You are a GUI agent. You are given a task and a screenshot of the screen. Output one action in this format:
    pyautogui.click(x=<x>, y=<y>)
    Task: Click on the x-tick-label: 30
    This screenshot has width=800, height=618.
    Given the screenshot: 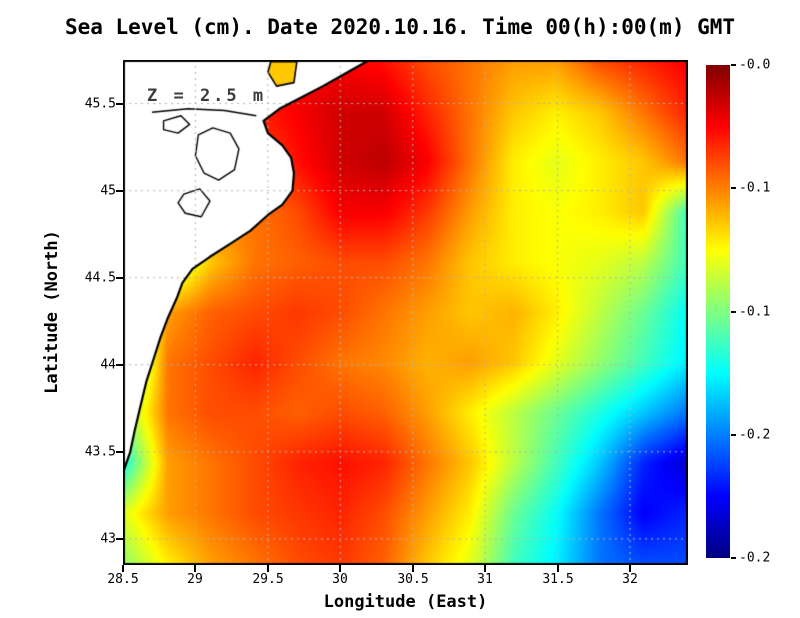 What is the action you would take?
    pyautogui.click(x=340, y=579)
    